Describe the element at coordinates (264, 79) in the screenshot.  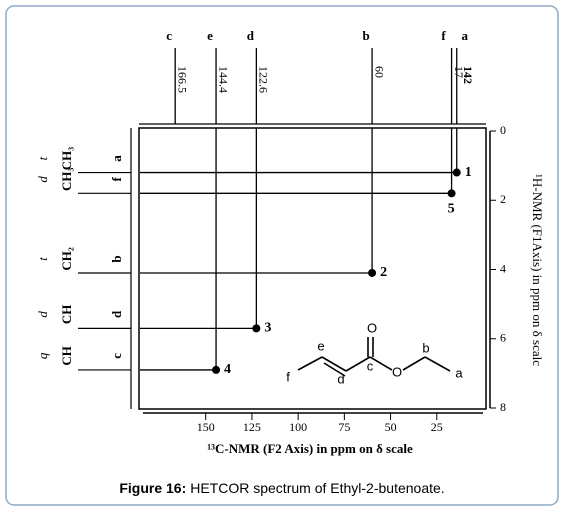
I see `peak-shift-label: 122.6` at that location.